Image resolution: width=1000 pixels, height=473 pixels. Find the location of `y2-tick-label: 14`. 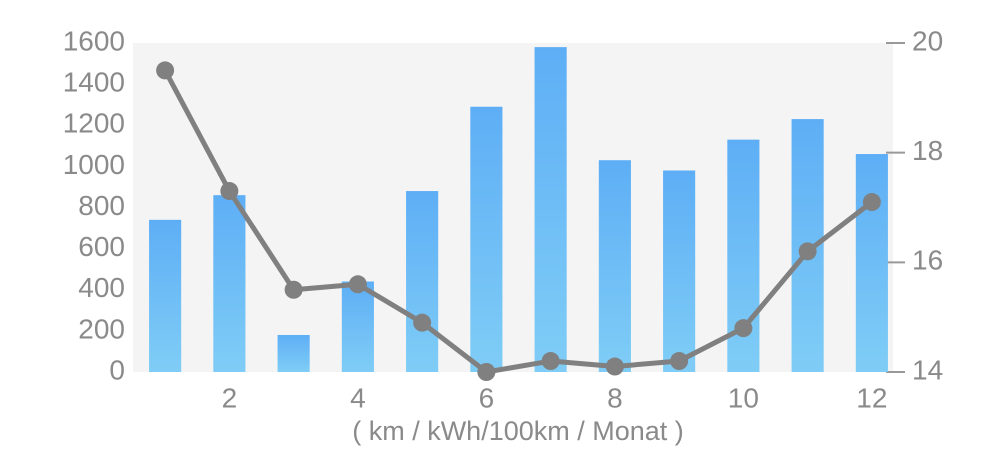

y2-tick-label: 14 is located at coordinates (927, 369).